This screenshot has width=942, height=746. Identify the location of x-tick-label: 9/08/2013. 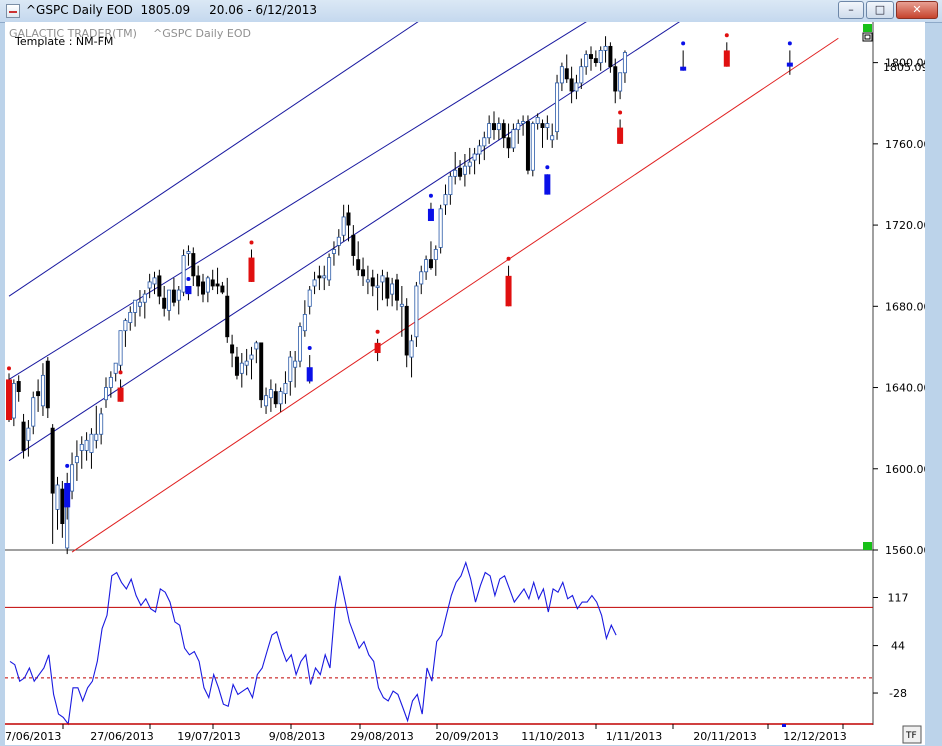
(297, 736).